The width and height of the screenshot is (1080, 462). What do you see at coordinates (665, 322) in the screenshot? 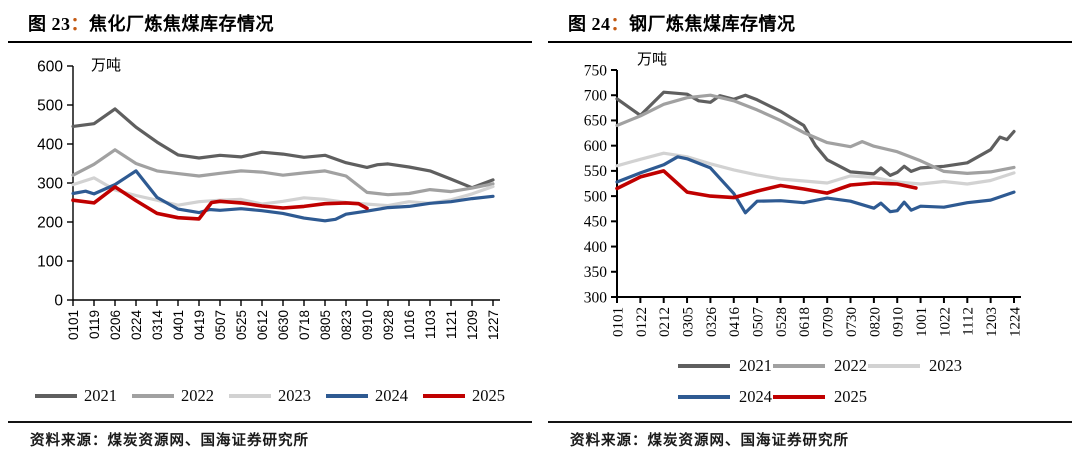
I see `x-tick-label: 0212` at bounding box center [665, 322].